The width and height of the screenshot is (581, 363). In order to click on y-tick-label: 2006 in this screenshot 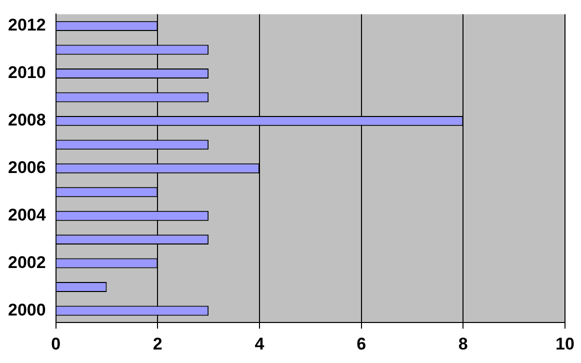, I will do `click(27, 168)`.